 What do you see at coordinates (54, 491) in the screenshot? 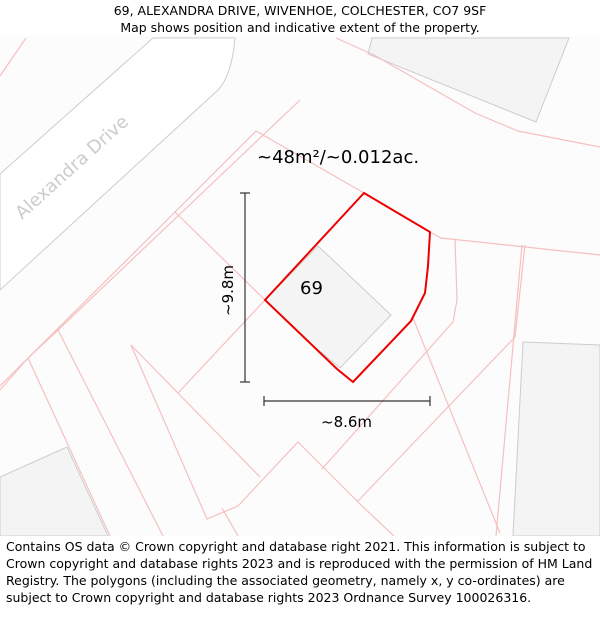
I see `building-bottom-left` at bounding box center [54, 491].